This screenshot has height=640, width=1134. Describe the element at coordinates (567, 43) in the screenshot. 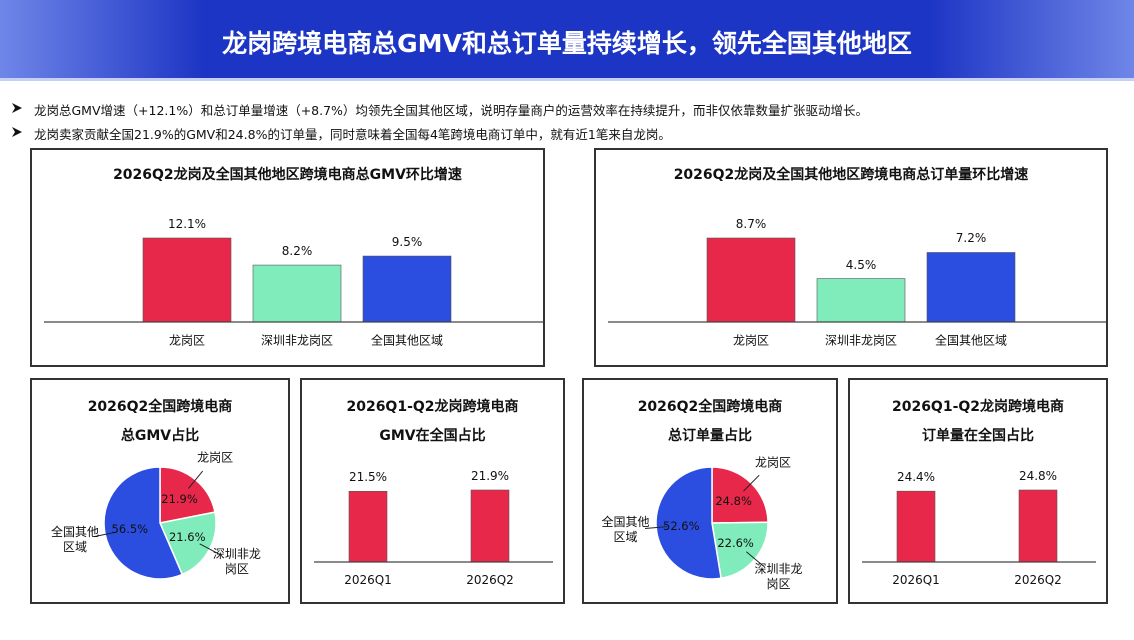

I see `slide-title: 龙岗跨境电商总GMV和总订单量持续增长，领先全国其他地区` at that location.